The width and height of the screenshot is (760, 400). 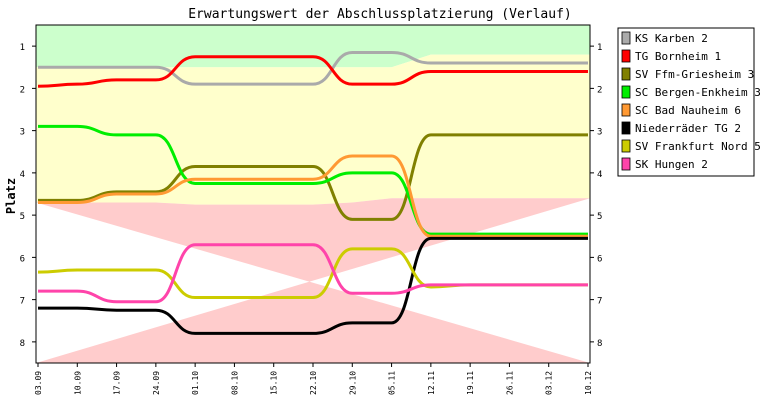 What do you see at coordinates (22, 48) in the screenshot?
I see `y-tick-label-left: 1` at bounding box center [22, 48].